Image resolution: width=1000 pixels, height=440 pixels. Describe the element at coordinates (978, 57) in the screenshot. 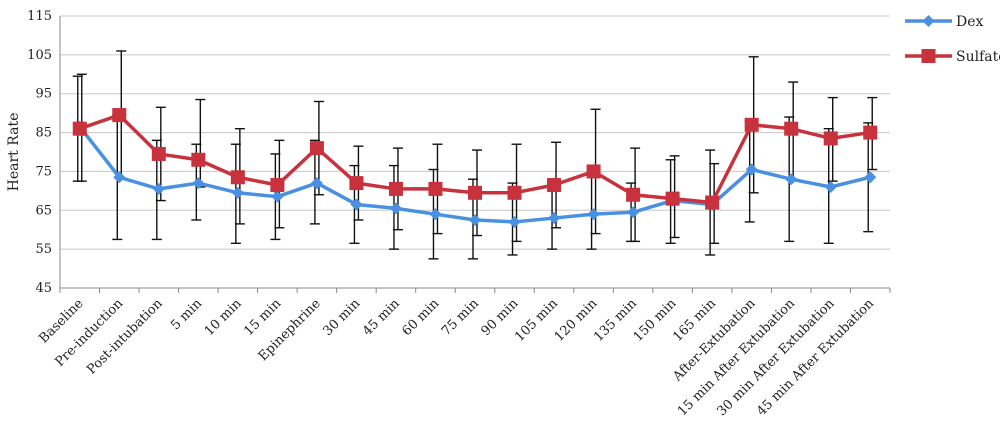

I see `legend-label-sulfate: Sulfate` at that location.